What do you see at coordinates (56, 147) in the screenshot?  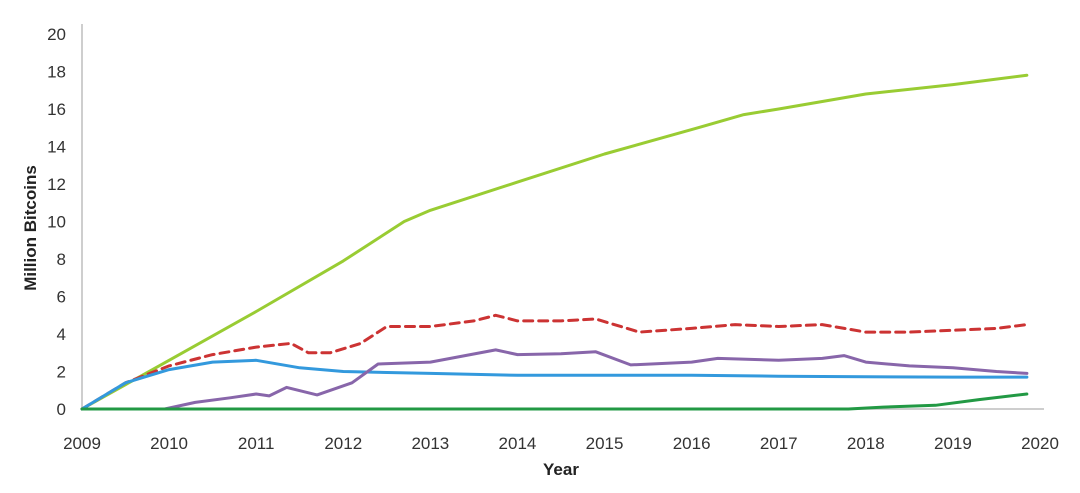 I see `y-tick-label: 14` at bounding box center [56, 147].